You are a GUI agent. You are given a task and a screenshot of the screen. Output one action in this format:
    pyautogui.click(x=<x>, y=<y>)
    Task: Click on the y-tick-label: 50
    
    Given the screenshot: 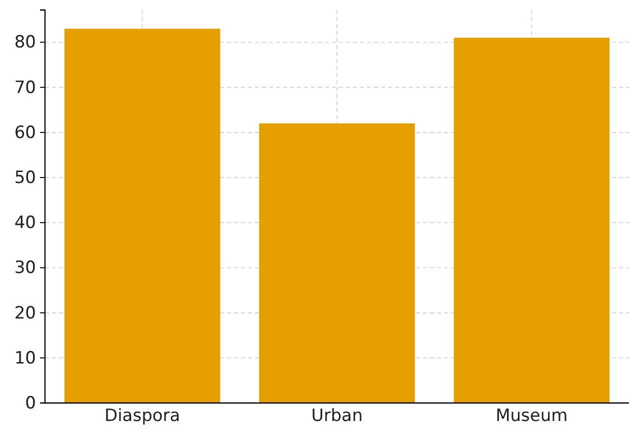 What is the action you would take?
    pyautogui.click(x=25, y=178)
    